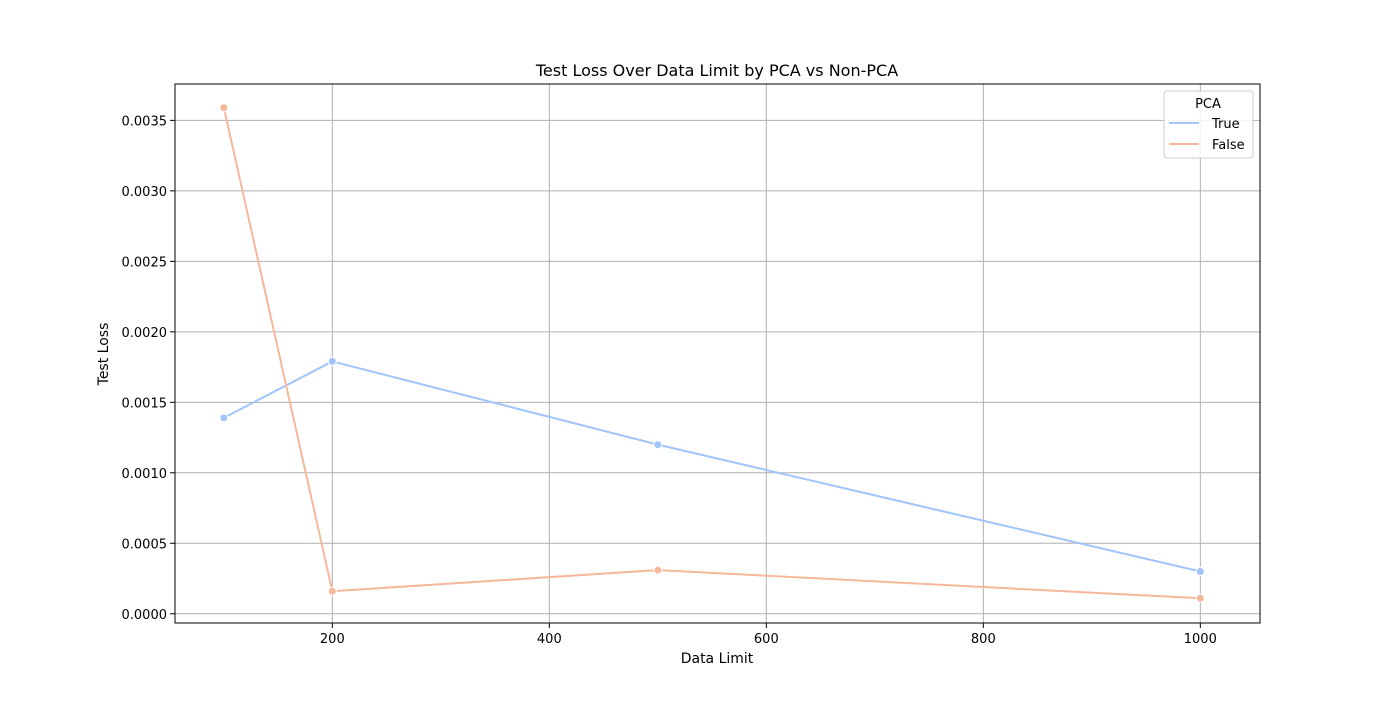 The height and width of the screenshot is (704, 1400). I want to click on legend-title: PCA, so click(1208, 104).